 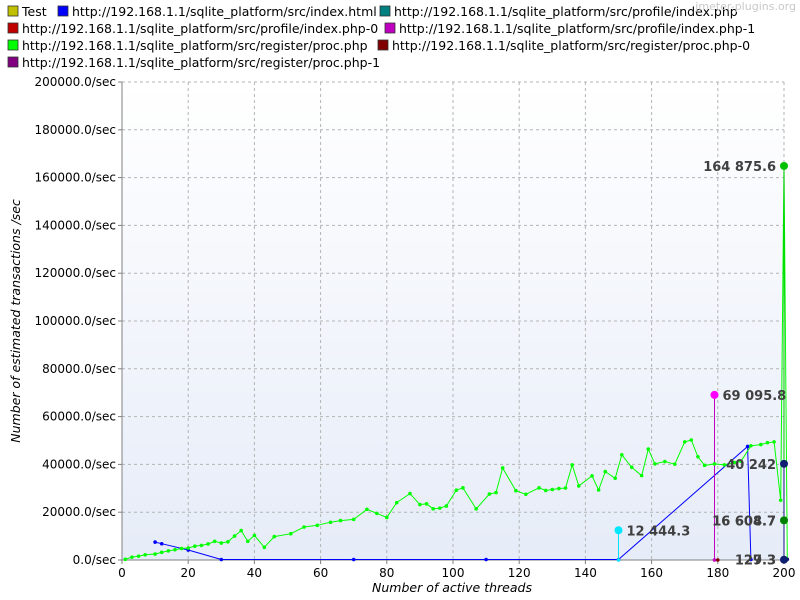 I want to click on x-axis-ticks: 0 20 40 60 80 100 120 140 160 180 200, so click(x=456, y=570).